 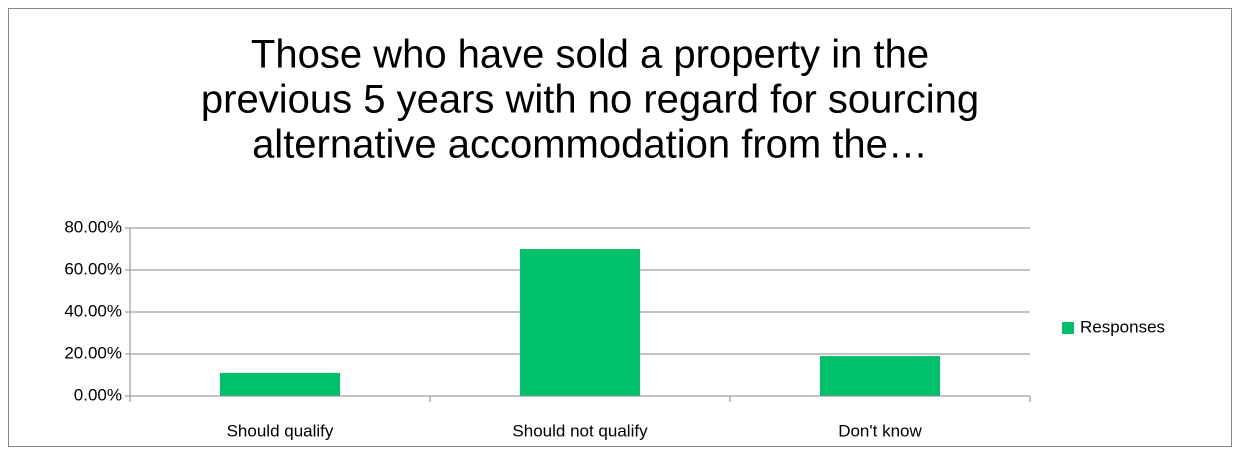 What do you see at coordinates (93, 226) in the screenshot?
I see `y-tick-label: 80.00%` at bounding box center [93, 226].